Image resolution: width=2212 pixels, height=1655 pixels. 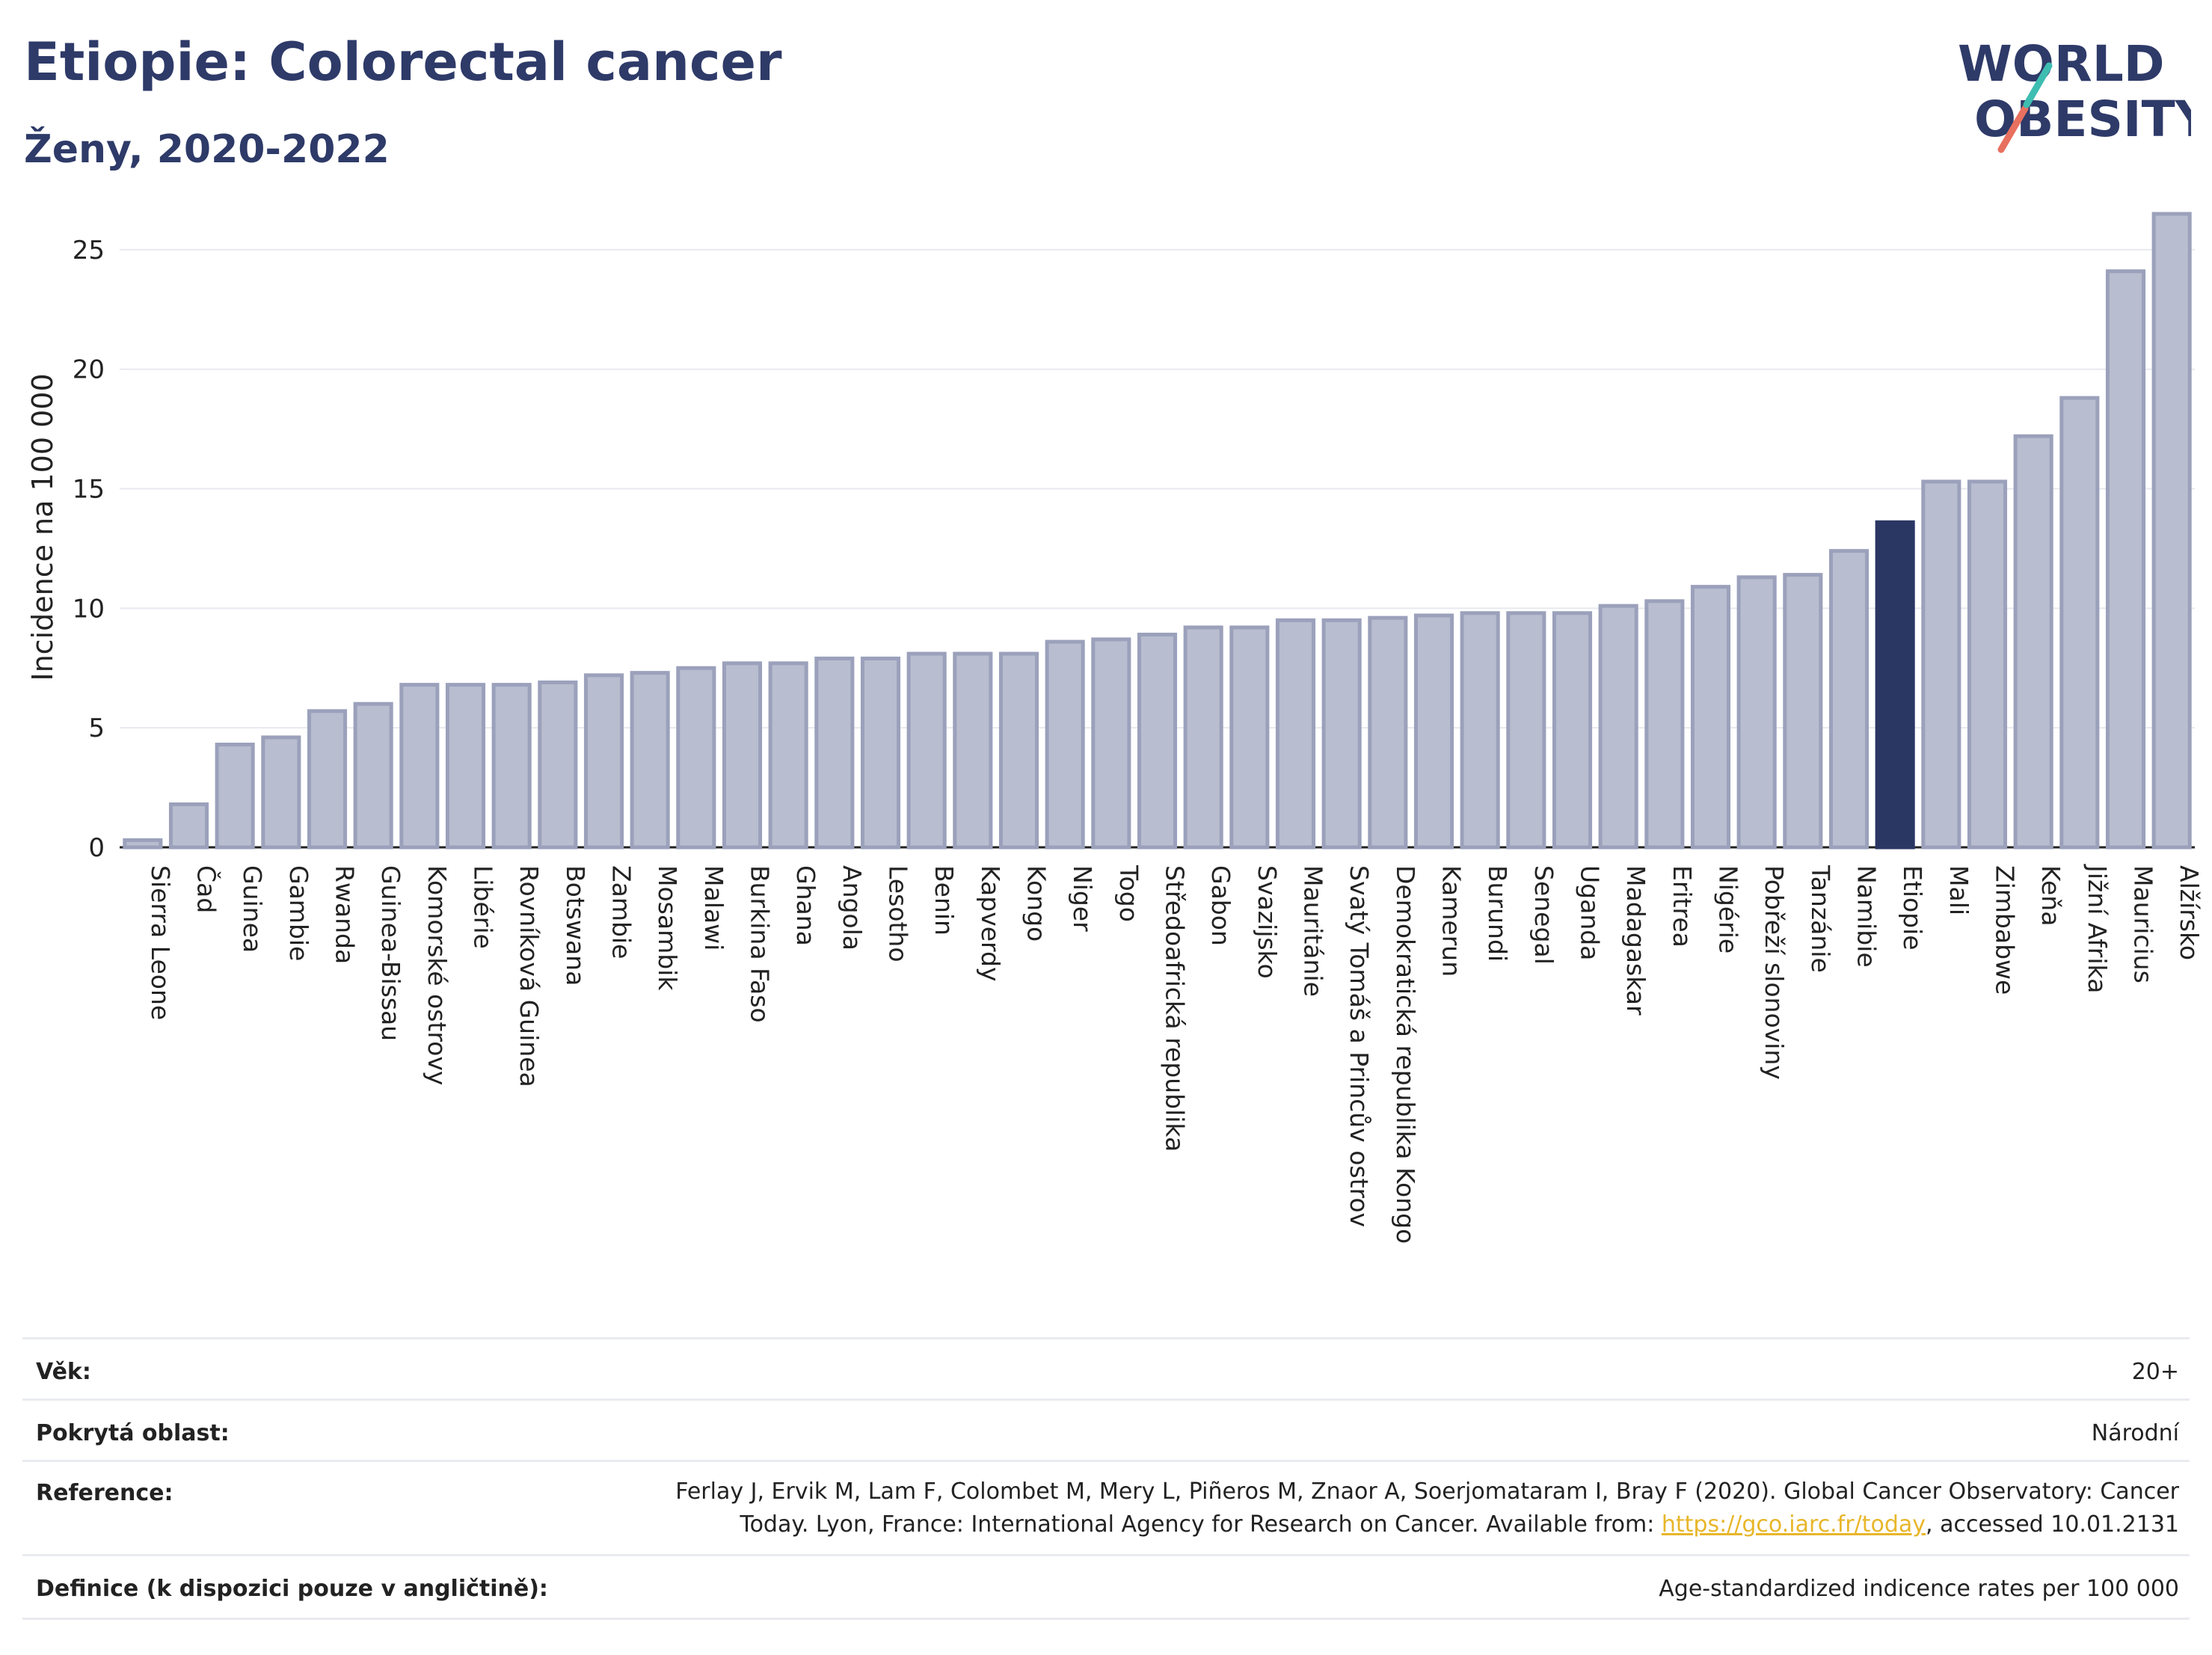 I want to click on y-tick-label: 5, so click(x=96, y=728).